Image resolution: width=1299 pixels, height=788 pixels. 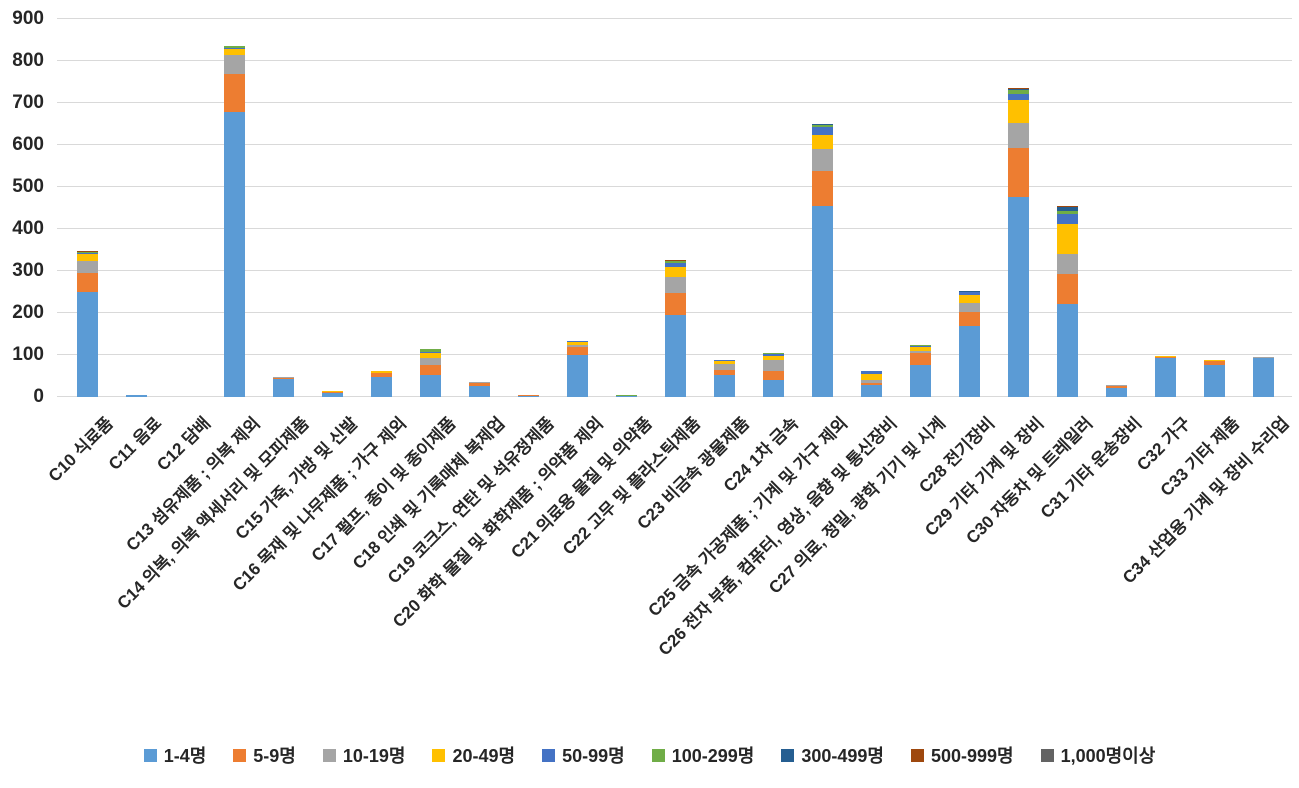 I want to click on bar-c11, so click(x=136, y=395).